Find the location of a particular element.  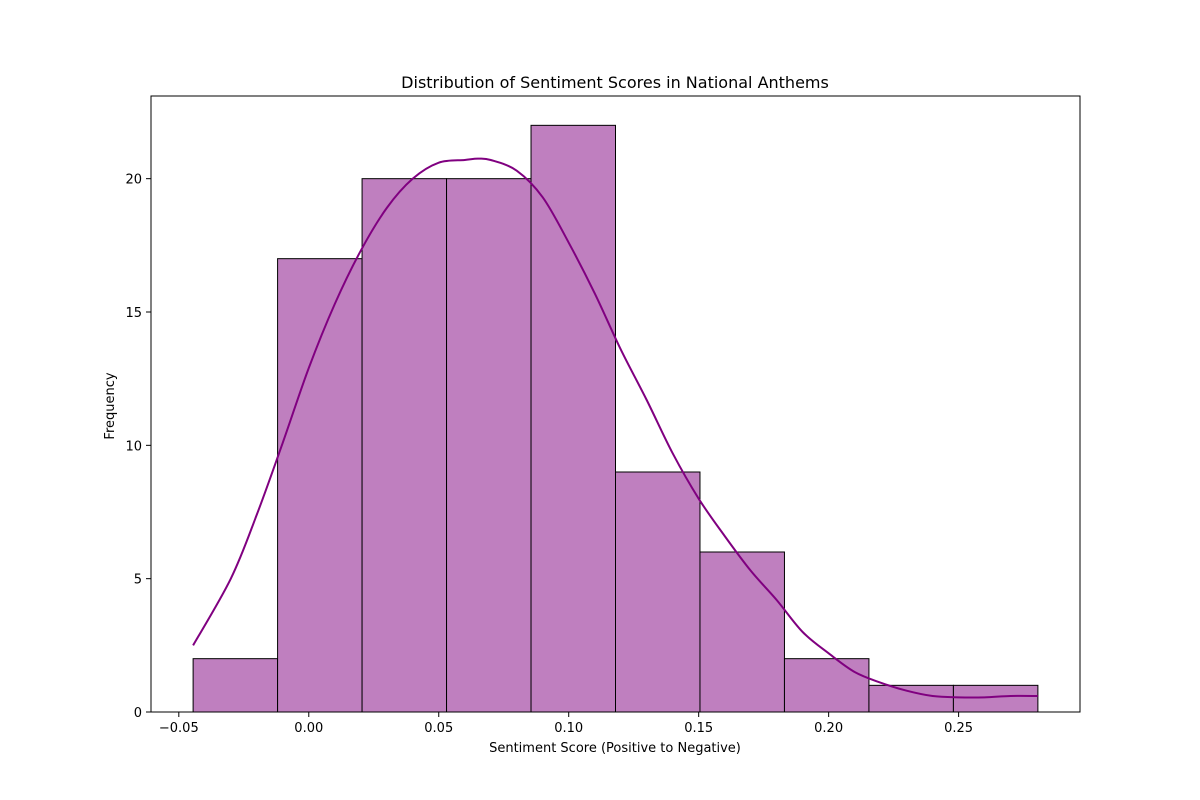

y-tick-label: 20 is located at coordinates (133, 180).